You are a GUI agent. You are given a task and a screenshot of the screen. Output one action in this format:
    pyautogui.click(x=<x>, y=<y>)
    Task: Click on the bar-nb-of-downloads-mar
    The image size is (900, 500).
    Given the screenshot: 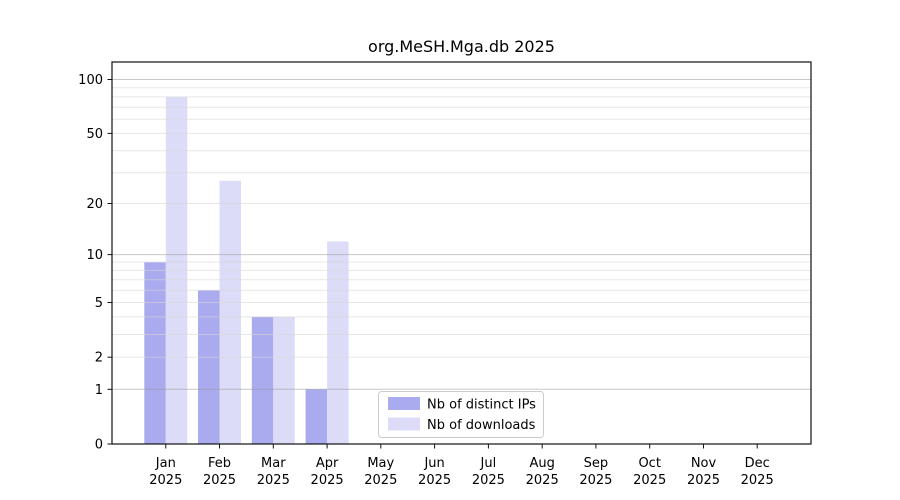 What is the action you would take?
    pyautogui.click(x=284, y=380)
    